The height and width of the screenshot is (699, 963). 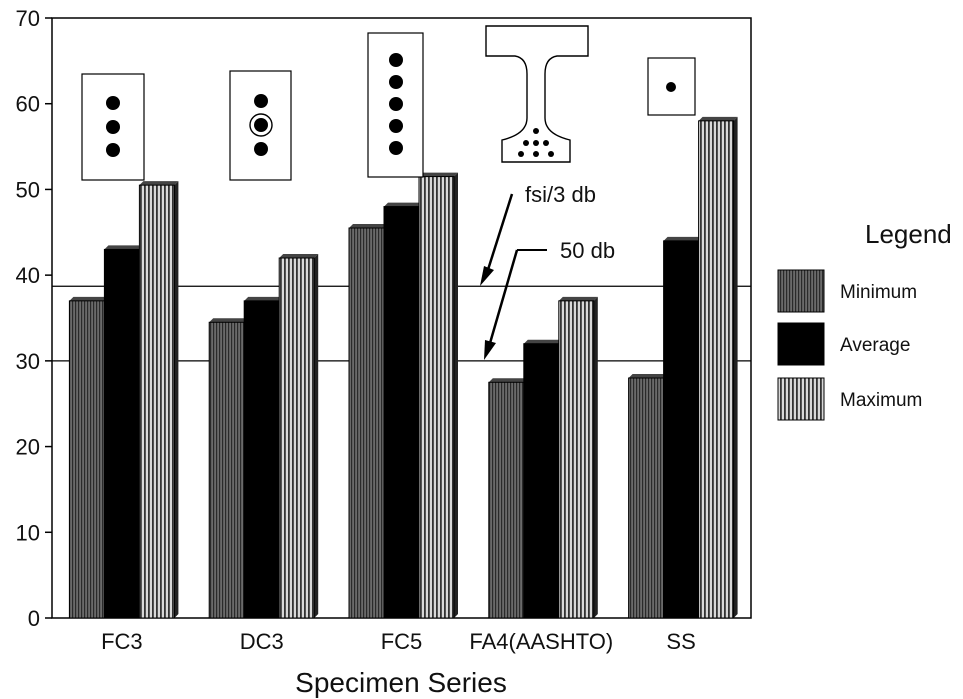 What do you see at coordinates (34, 318) in the screenshot?
I see `y-axis: 0 10 20 30 40 50 60 70` at bounding box center [34, 318].